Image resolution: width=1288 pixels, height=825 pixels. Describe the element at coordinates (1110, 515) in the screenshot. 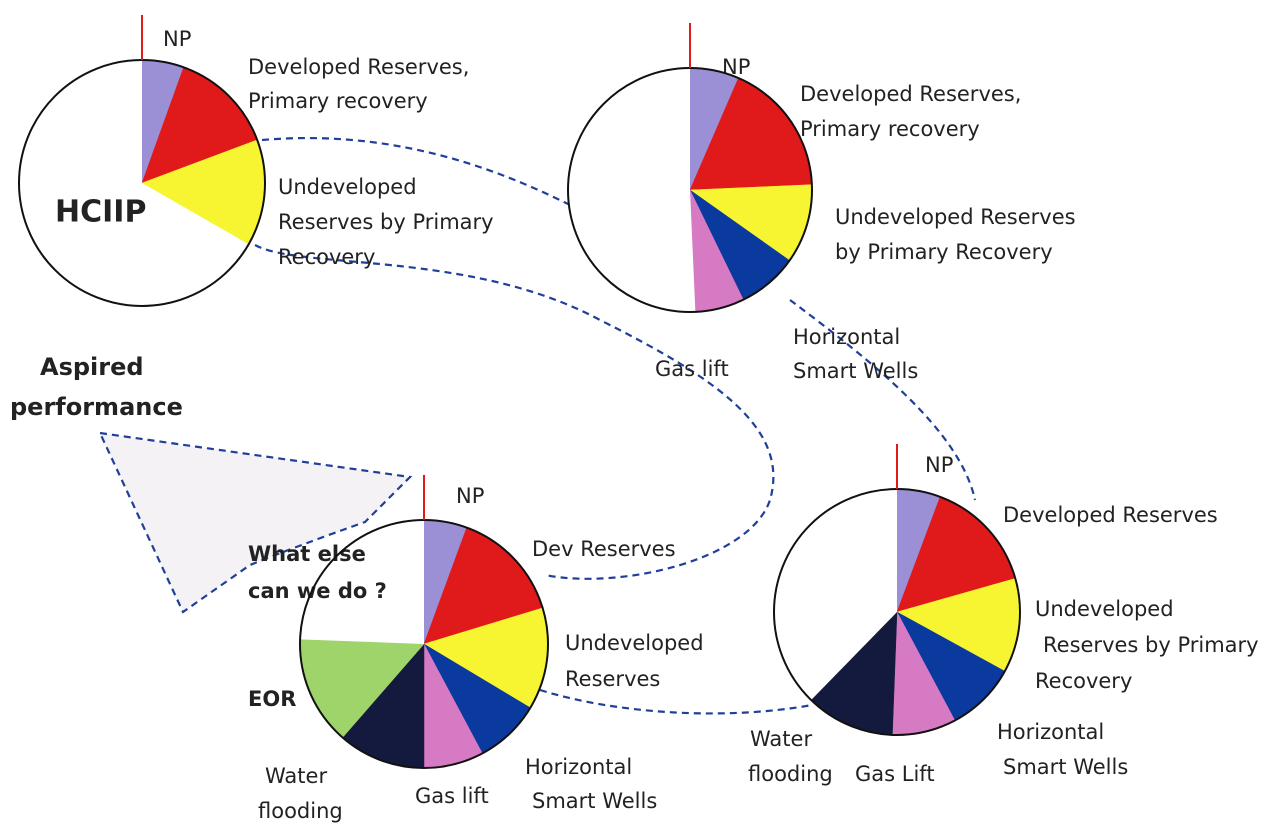

I see `slice-label: Developed Reserves` at that location.